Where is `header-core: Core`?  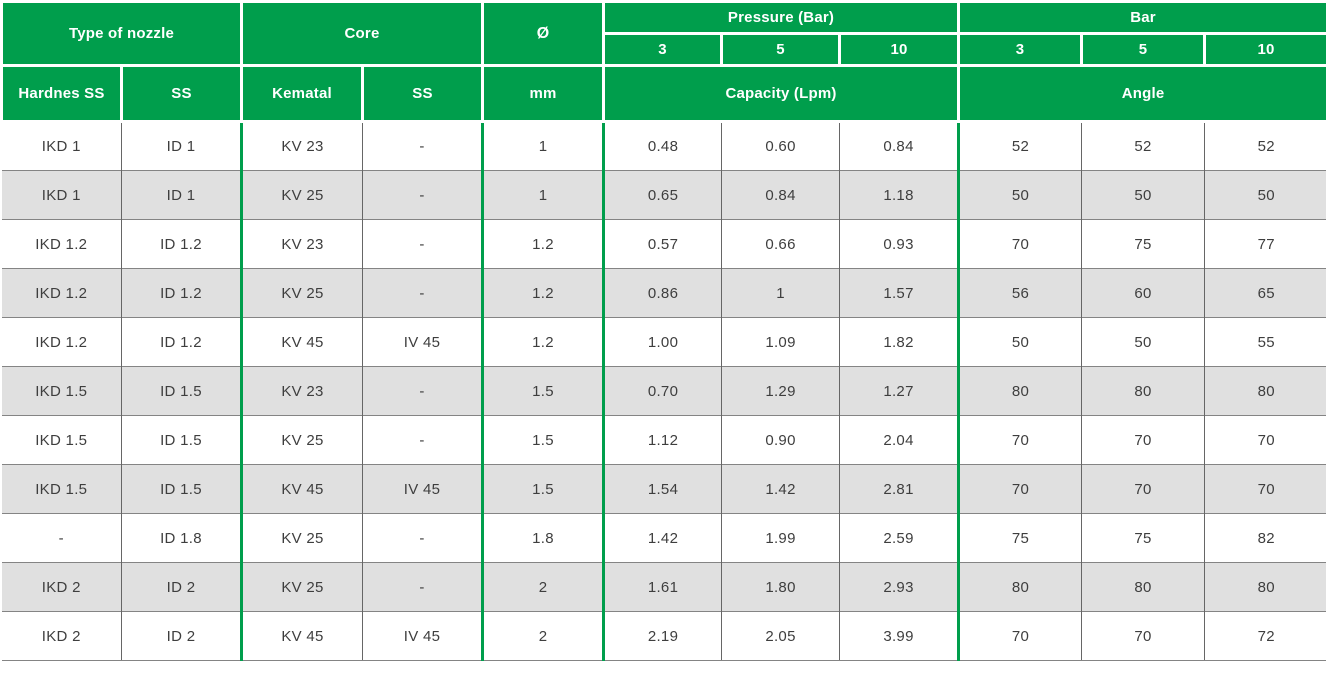
header-core: Core is located at coordinates (362, 33).